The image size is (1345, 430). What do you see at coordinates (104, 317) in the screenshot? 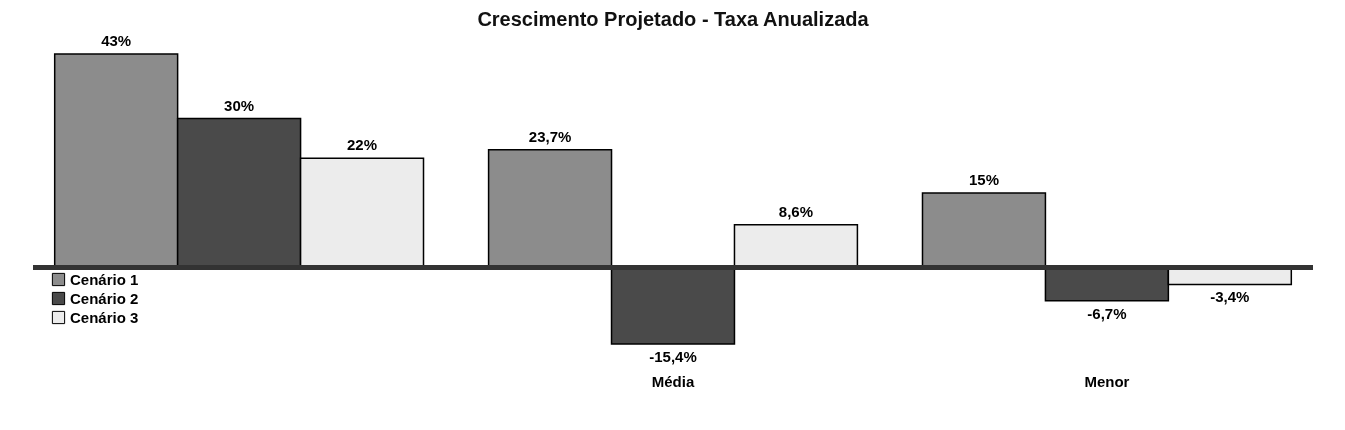
I see `legend-label: Cenário 3` at bounding box center [104, 317].